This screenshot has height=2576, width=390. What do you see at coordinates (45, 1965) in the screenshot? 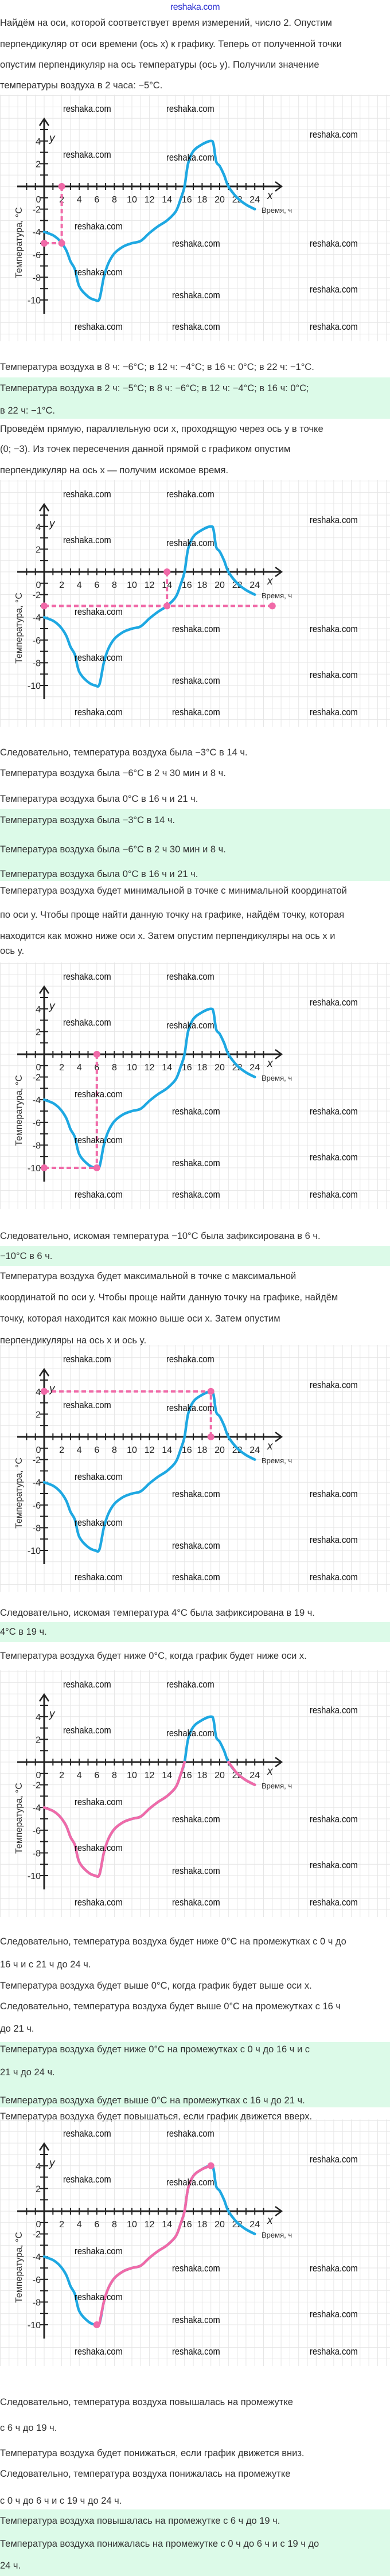
I see `text-line: 16 ч и с 21 ч до 24 ч.` at bounding box center [45, 1965].